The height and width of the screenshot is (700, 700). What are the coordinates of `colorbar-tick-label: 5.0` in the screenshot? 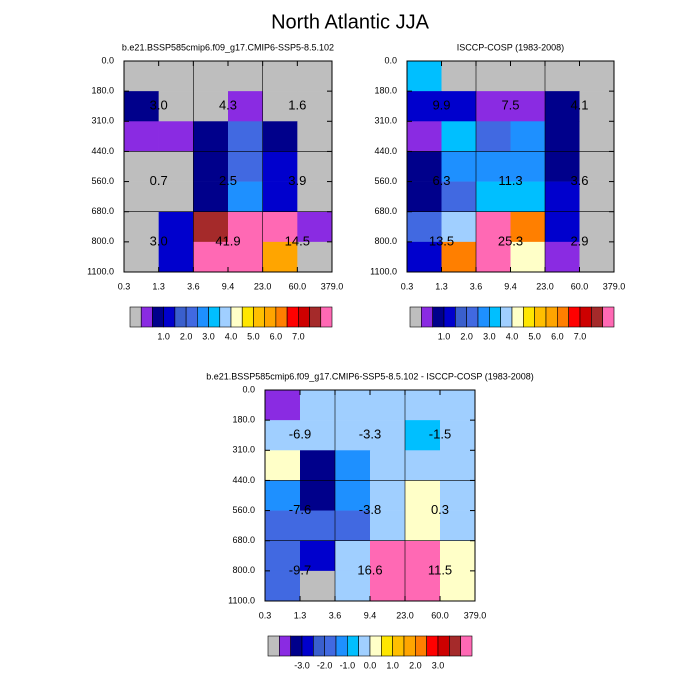 It's located at (534, 336).